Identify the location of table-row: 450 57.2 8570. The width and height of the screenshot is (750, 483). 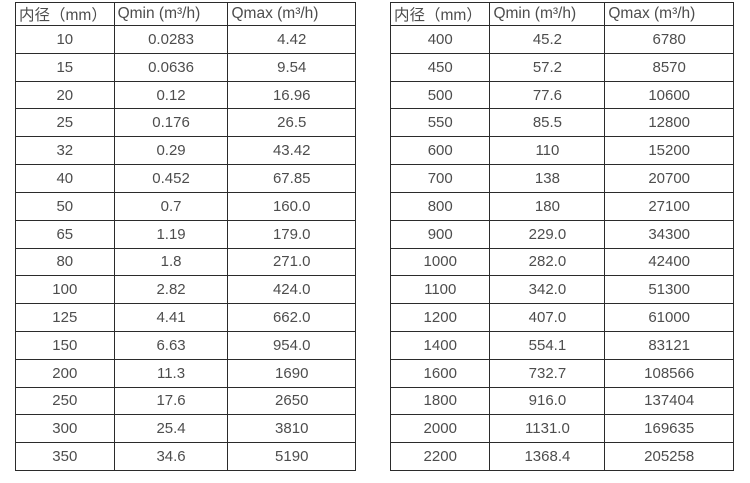
(561, 67).